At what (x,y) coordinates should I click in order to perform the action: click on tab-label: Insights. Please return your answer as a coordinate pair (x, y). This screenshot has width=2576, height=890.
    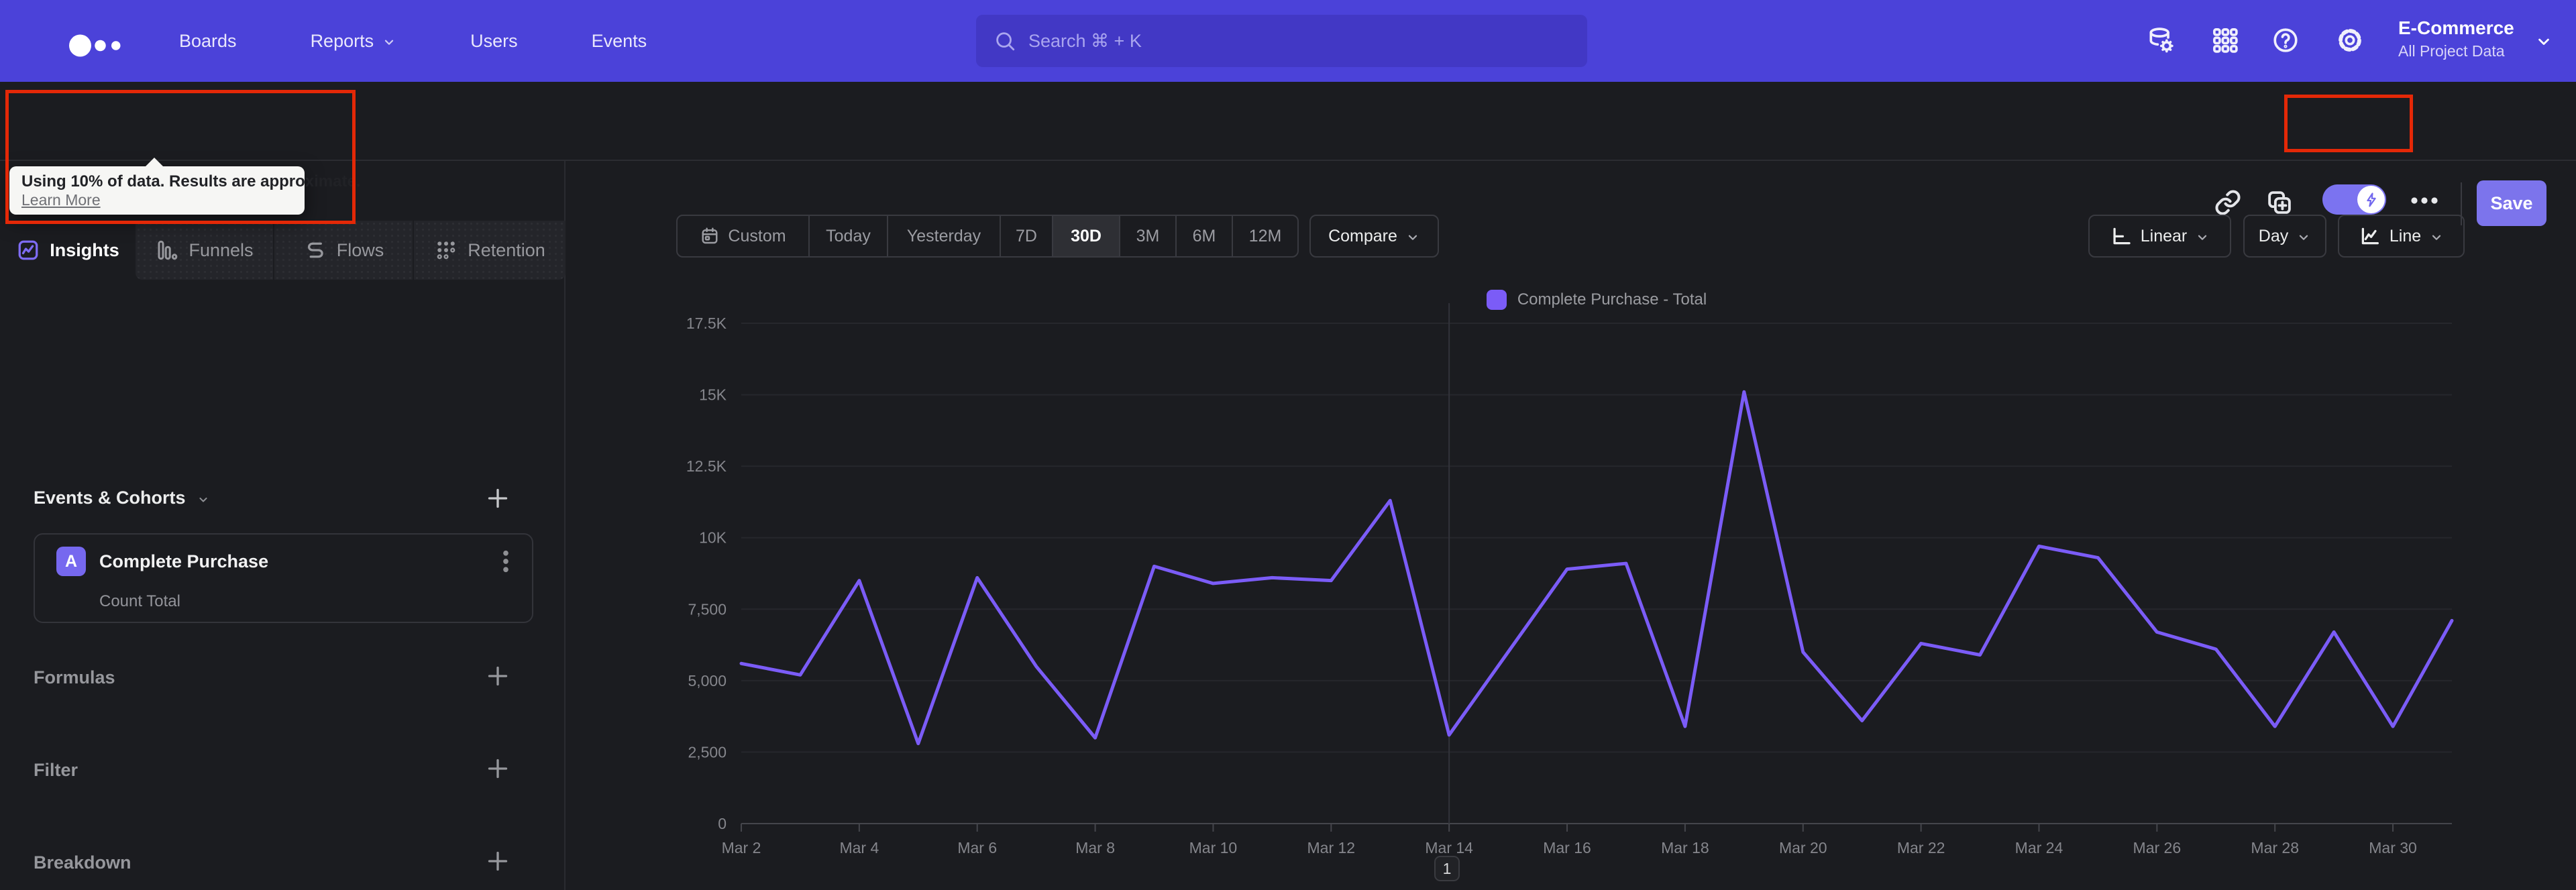
    Looking at the image, I should click on (84, 249).